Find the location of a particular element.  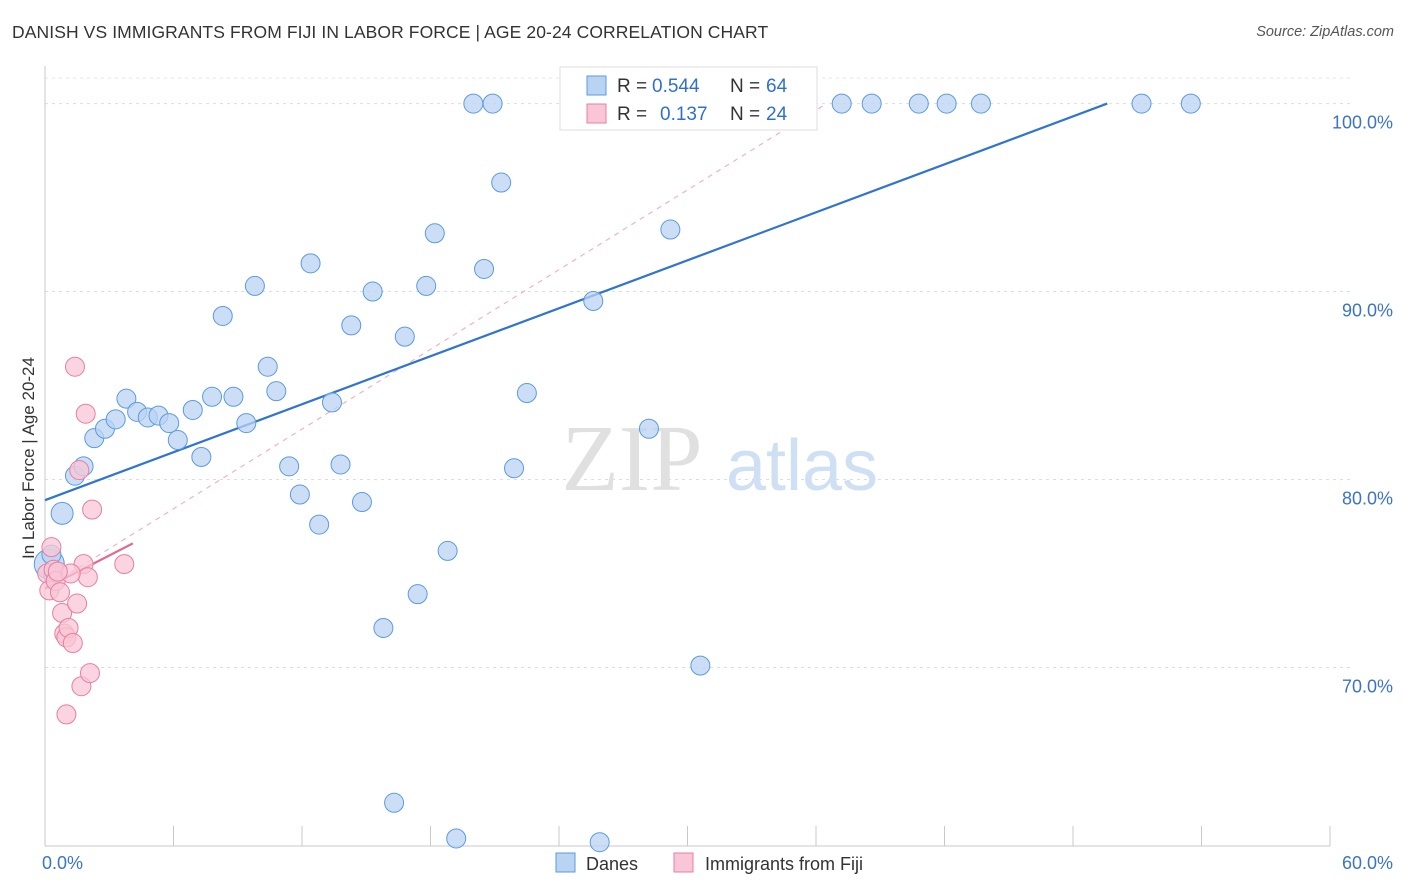

y-tick-label-2: 80.0% is located at coordinates (1367, 498).